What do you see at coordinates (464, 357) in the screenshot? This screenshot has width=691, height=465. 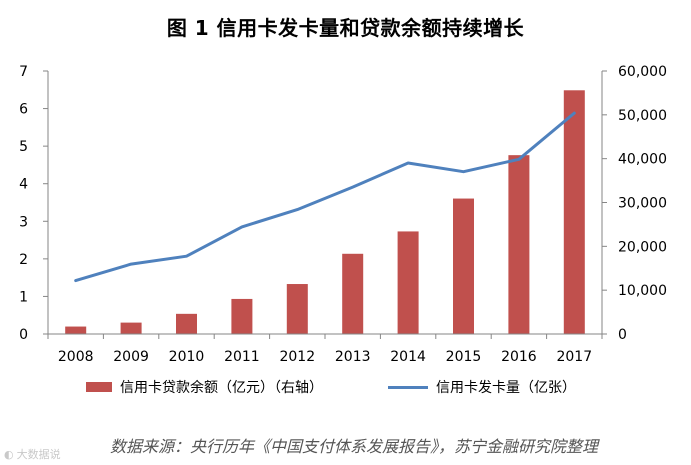 I see `x-tick-label: 2015` at bounding box center [464, 357].